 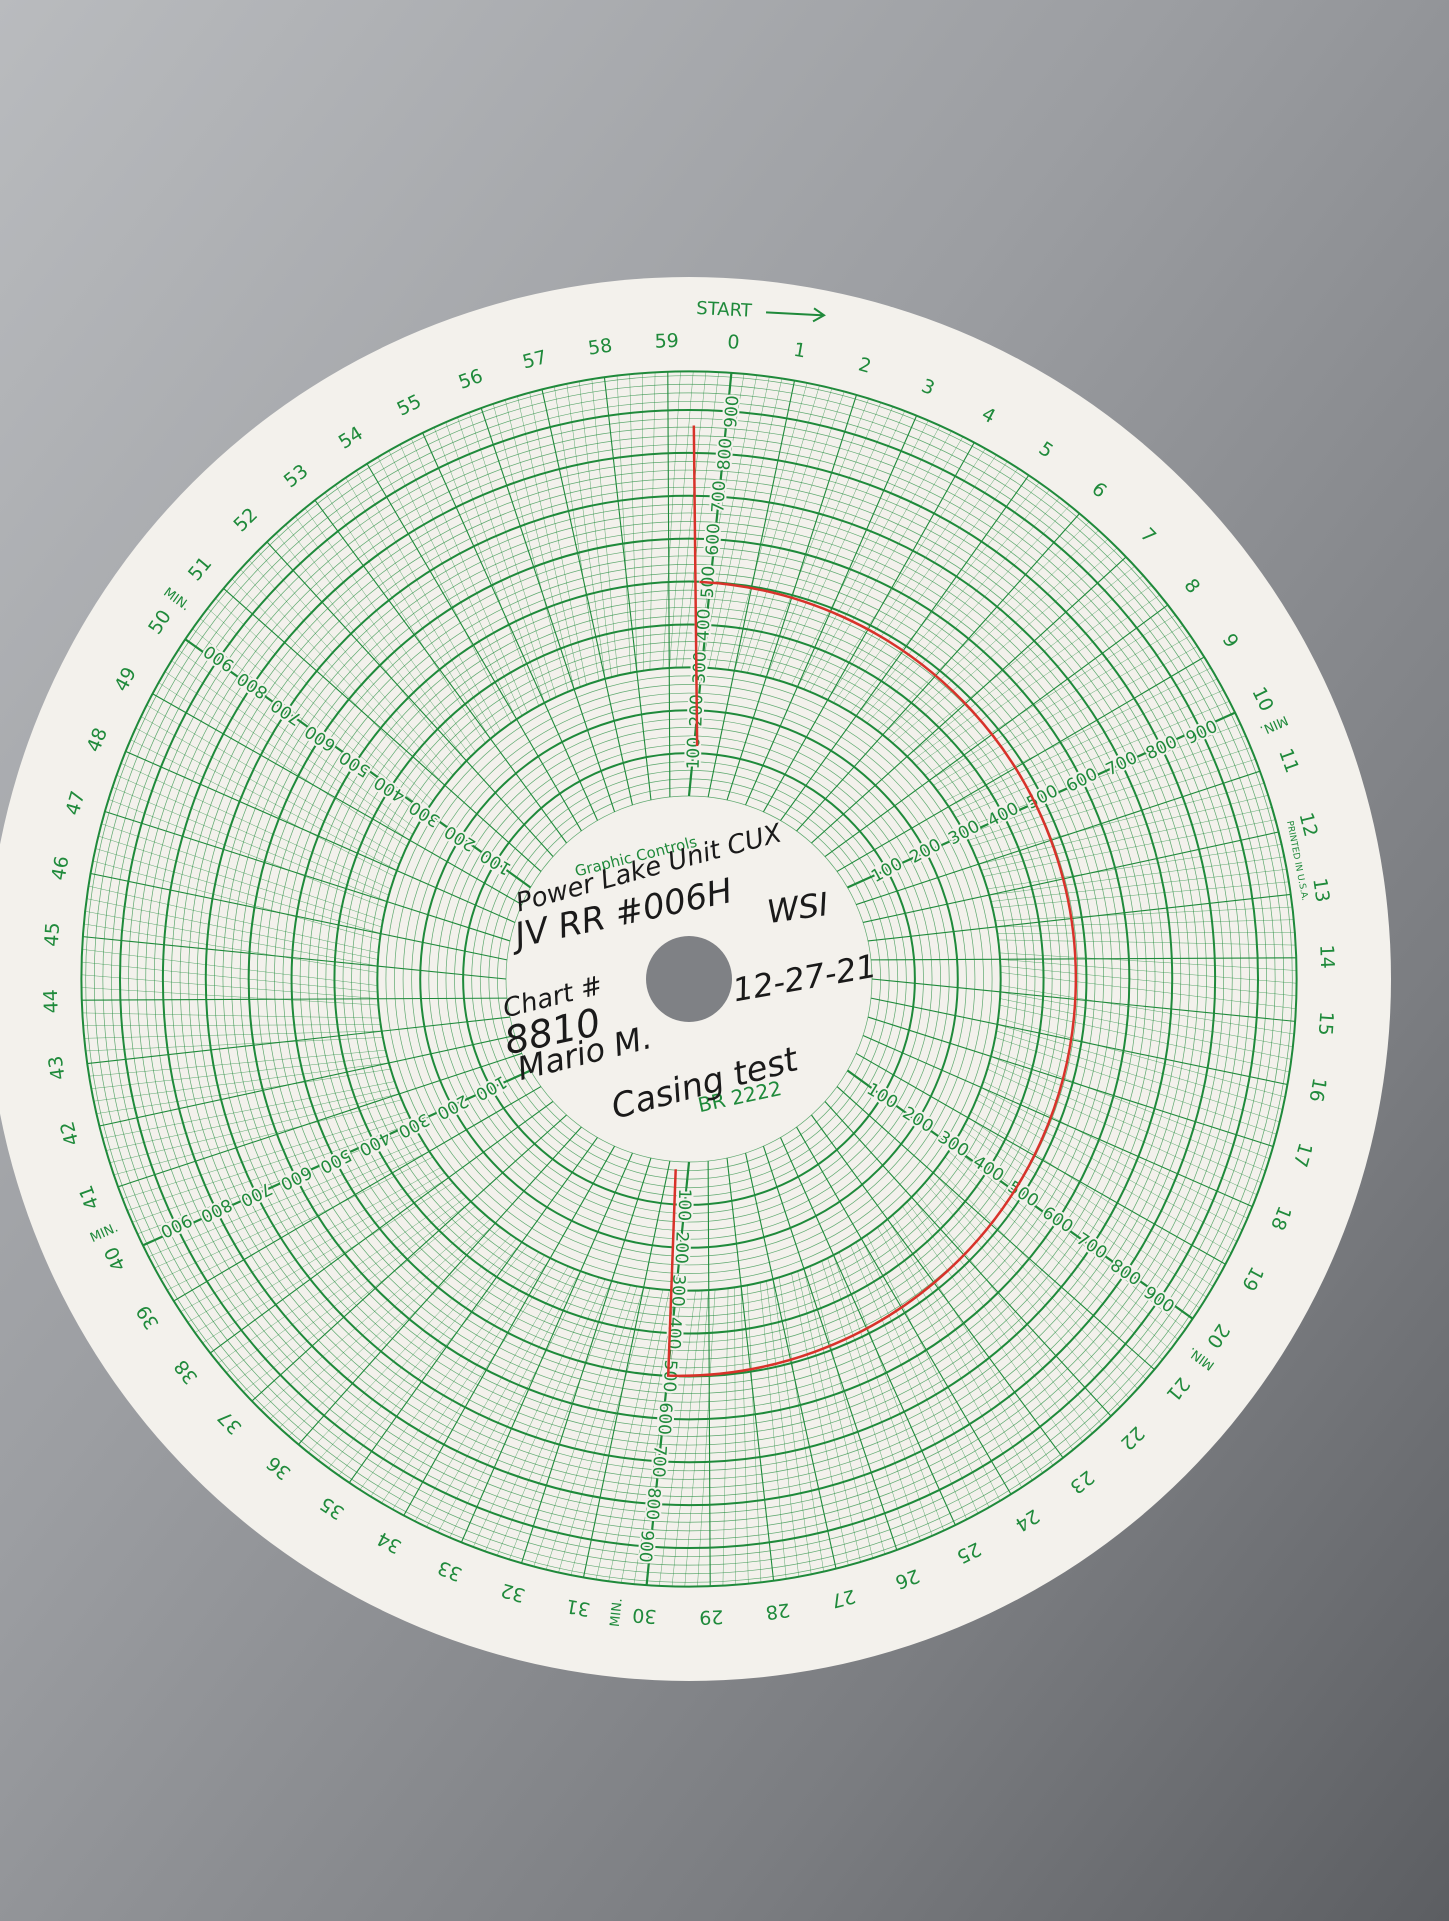 I want to click on scale-label: 700, so click(x=719, y=497).